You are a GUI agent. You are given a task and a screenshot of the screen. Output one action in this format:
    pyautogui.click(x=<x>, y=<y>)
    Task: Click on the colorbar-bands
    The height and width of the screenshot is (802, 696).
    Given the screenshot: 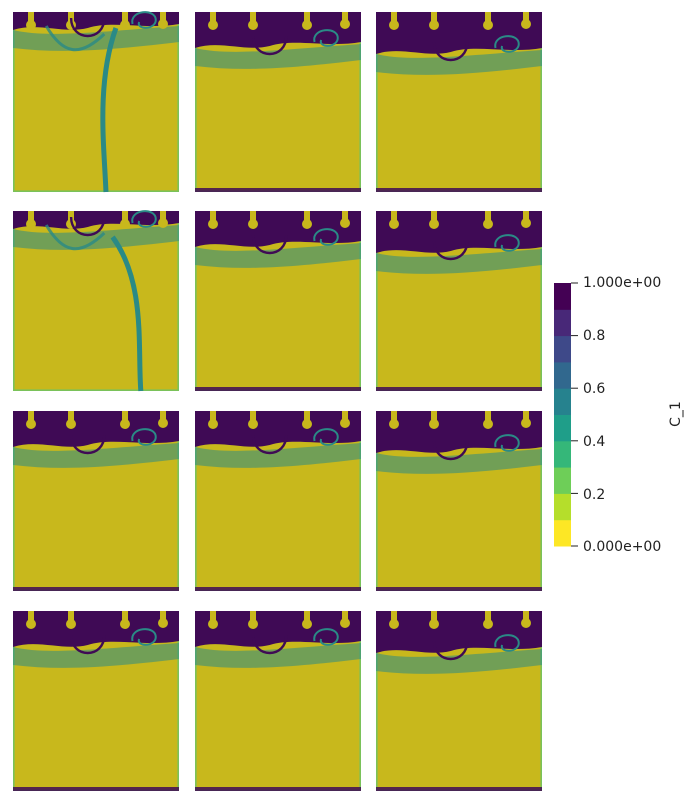 What is the action you would take?
    pyautogui.click(x=562, y=415)
    